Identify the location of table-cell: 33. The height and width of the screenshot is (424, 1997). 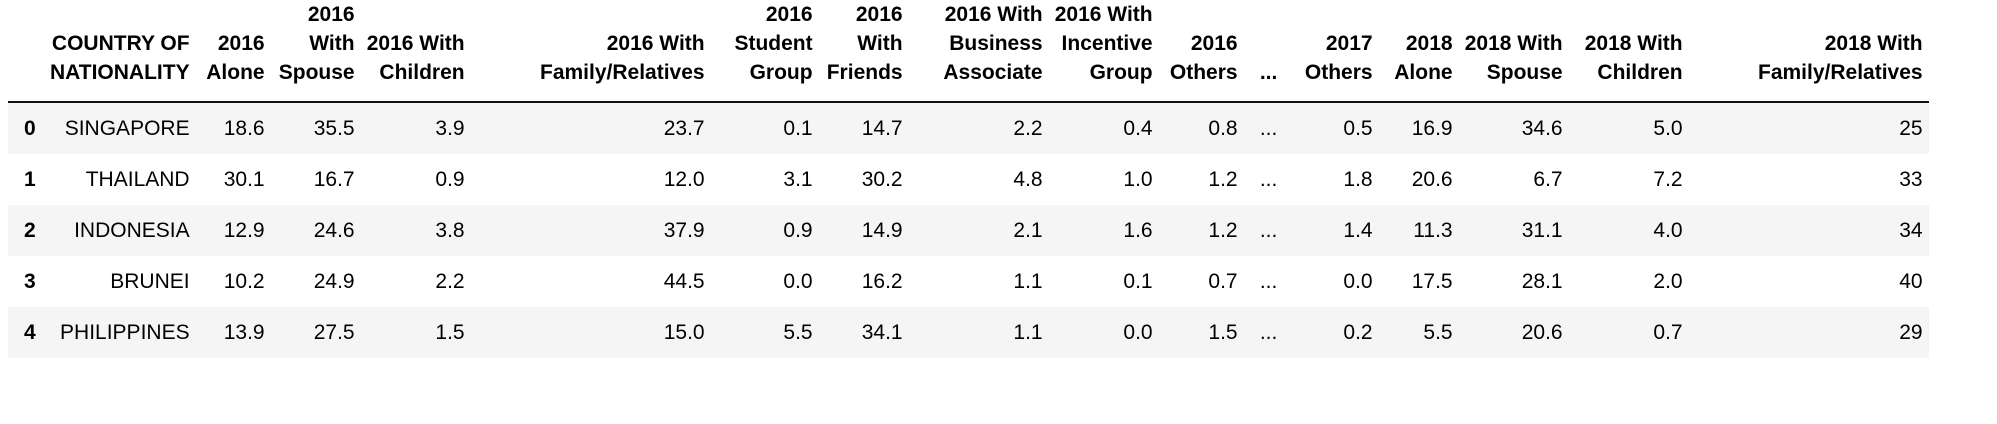
(1911, 179).